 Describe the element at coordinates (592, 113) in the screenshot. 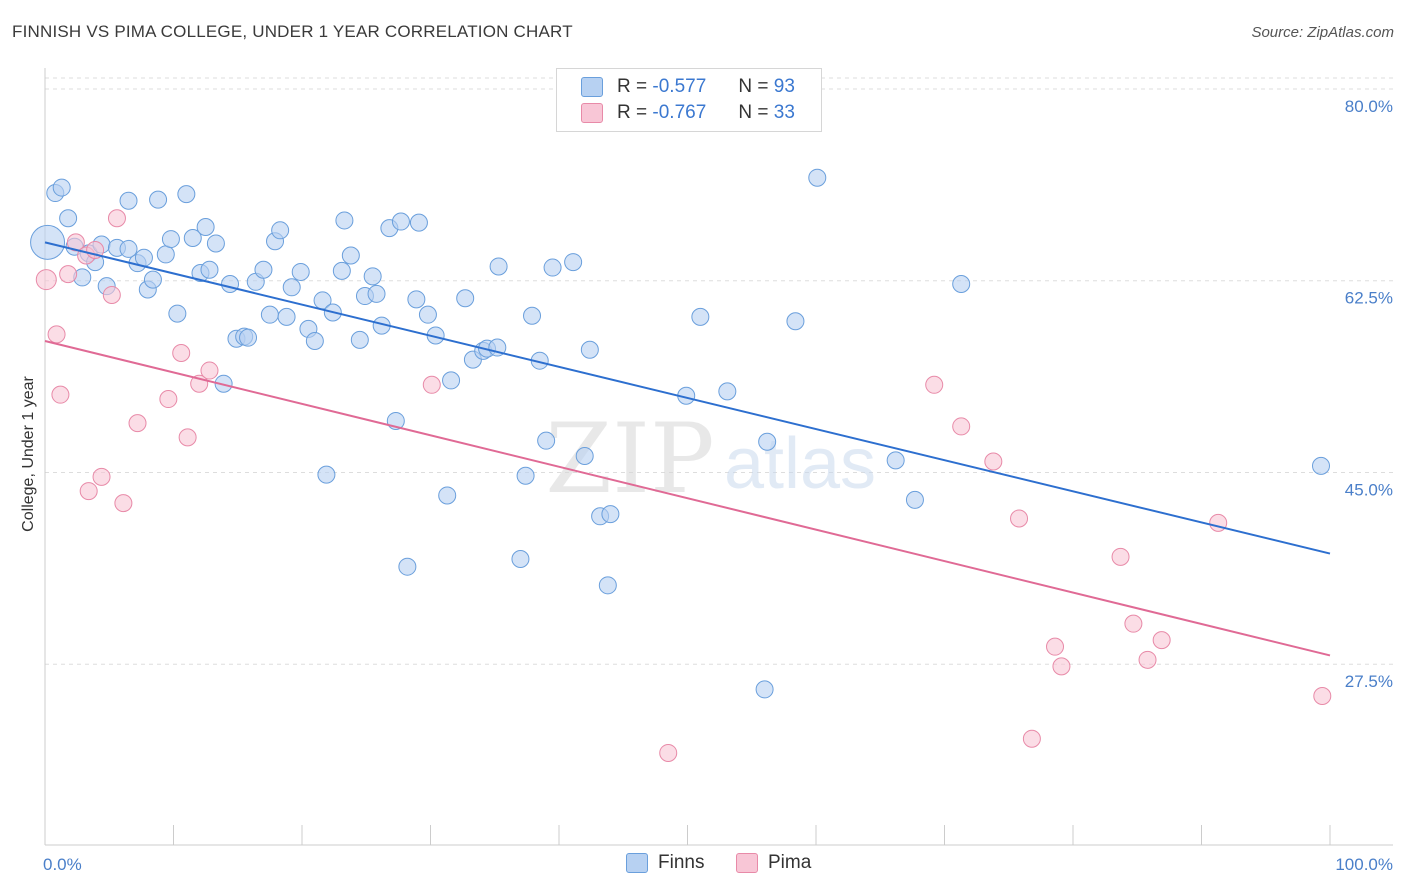

I see `pima-swatch` at that location.